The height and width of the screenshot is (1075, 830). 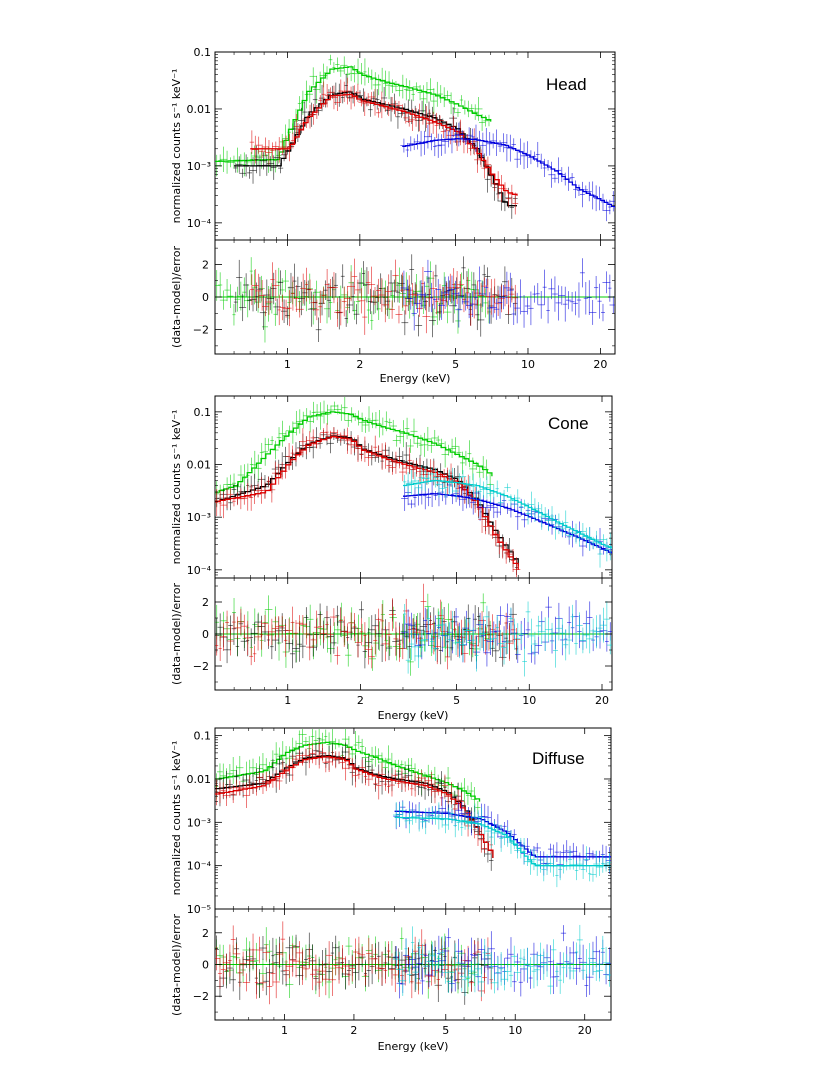 What do you see at coordinates (529, 700) in the screenshot?
I see `cone-x-tick-label: 10` at bounding box center [529, 700].